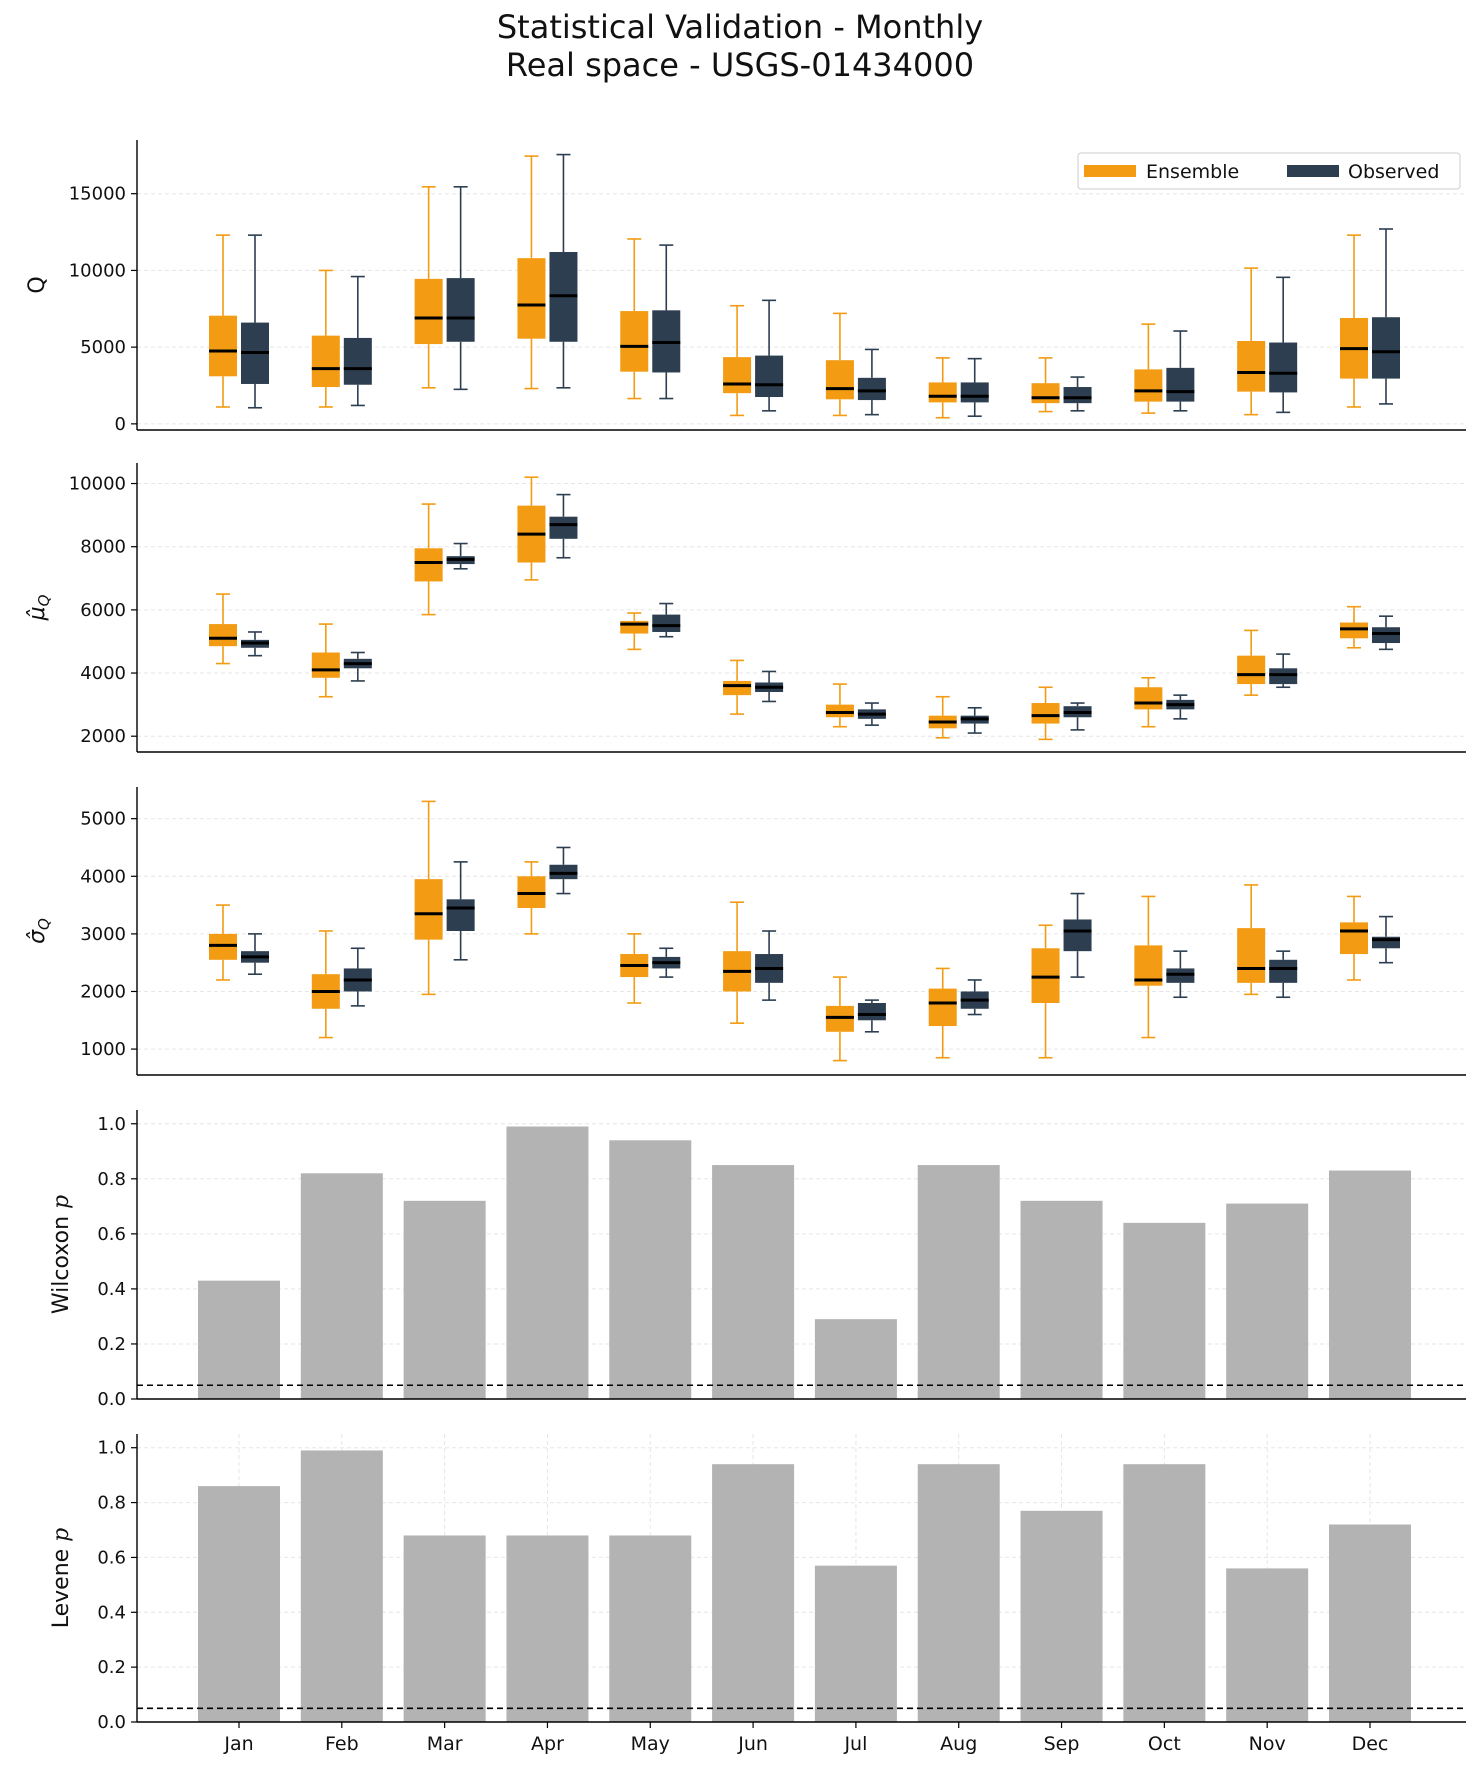 This screenshot has width=1480, height=1770. Describe the element at coordinates (1269, 171) in the screenshot. I see `legend-frame` at that location.